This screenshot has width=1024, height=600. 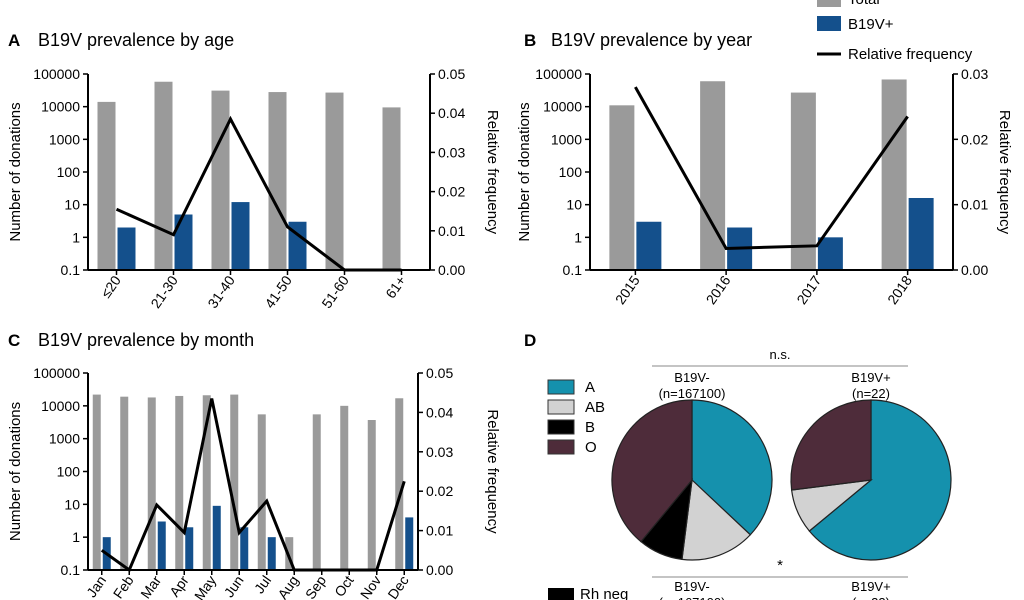 What do you see at coordinates (910, 54) in the screenshot?
I see `legend-relfreq-label: Relative frequency` at bounding box center [910, 54].